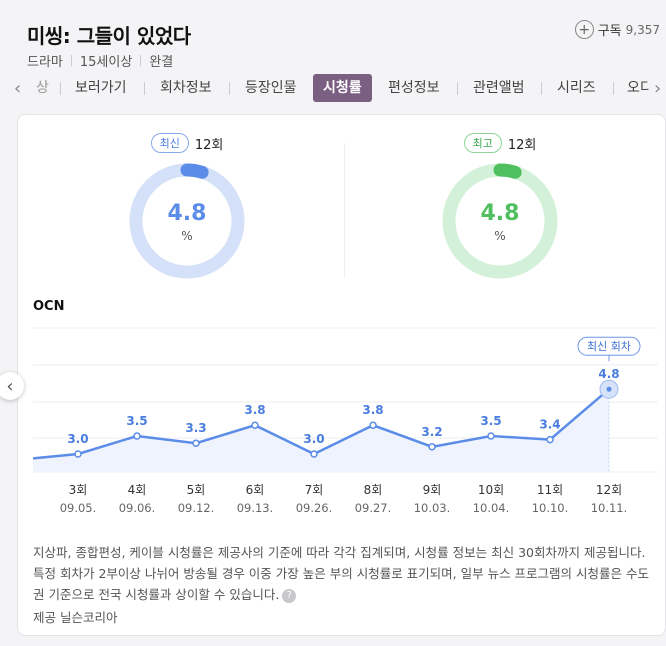  I want to click on latest-badge: 최신, so click(169, 143).